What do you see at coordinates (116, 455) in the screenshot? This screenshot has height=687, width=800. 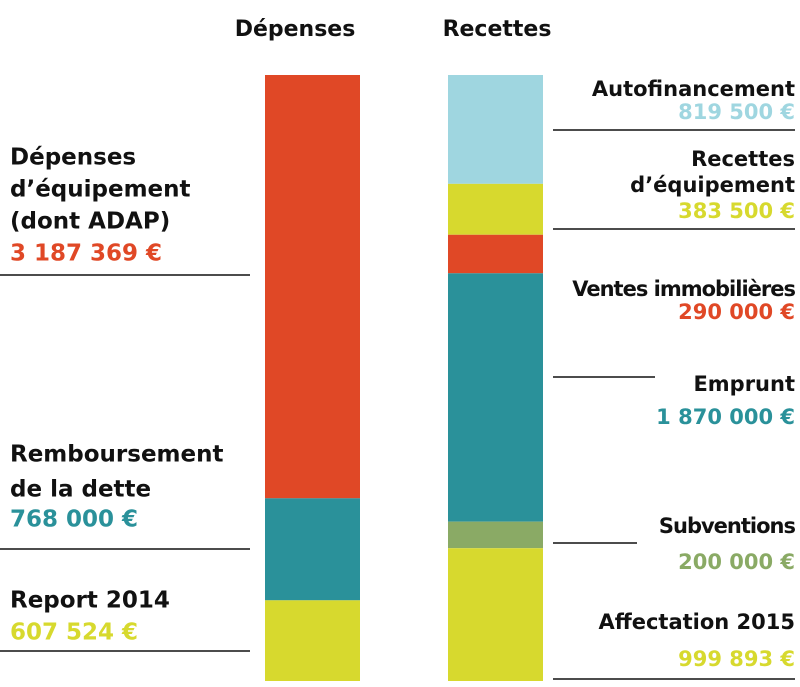 I see `segment-label: Remboursement` at bounding box center [116, 455].